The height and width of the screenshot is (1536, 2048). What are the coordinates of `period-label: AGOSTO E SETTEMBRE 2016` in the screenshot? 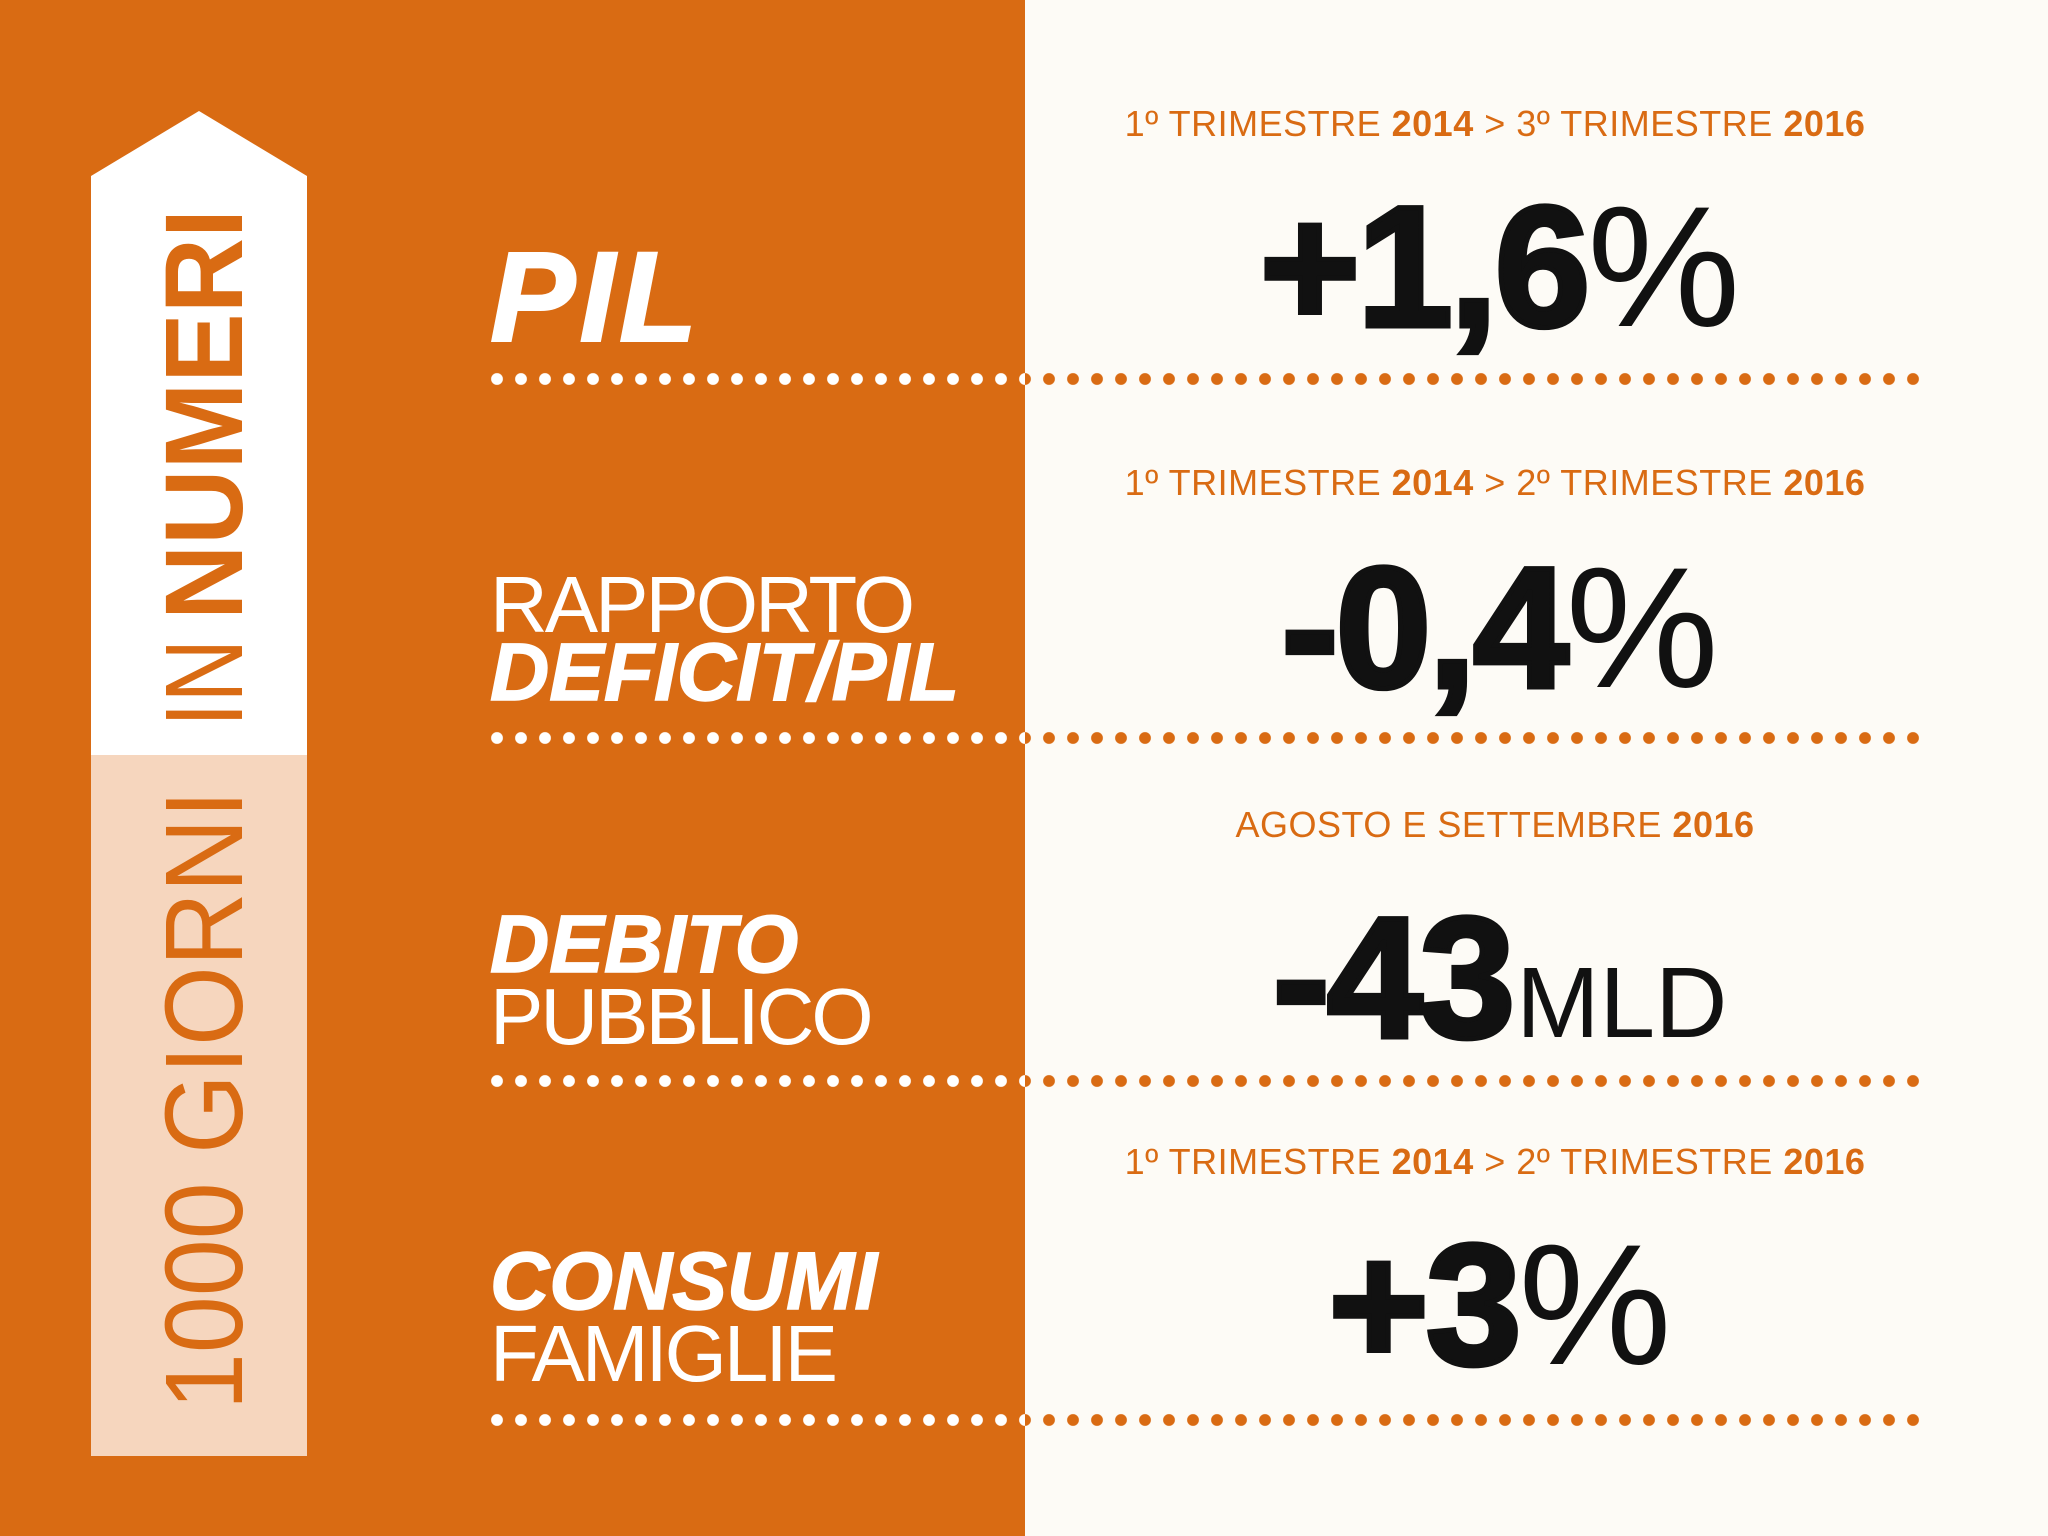 It's located at (1495, 825).